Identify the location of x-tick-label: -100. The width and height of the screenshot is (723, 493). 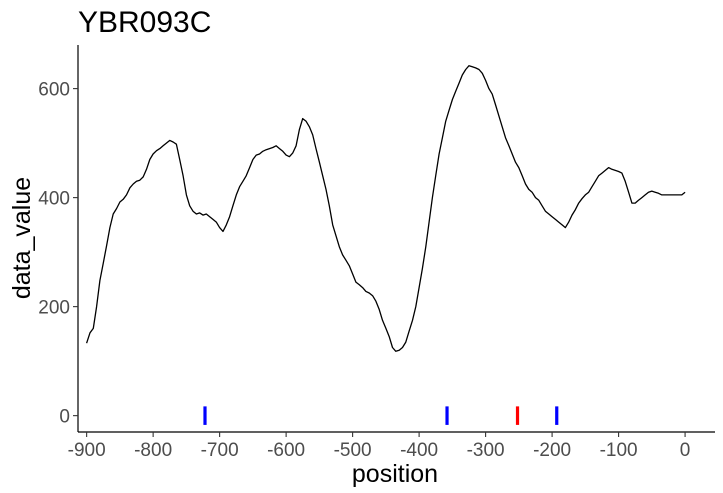
(619, 450).